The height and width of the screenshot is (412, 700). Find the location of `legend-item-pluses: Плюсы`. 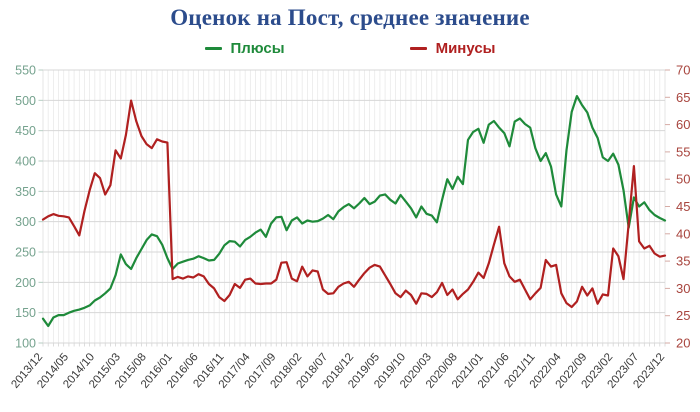

legend-item-pluses: Плюсы is located at coordinates (244, 48).